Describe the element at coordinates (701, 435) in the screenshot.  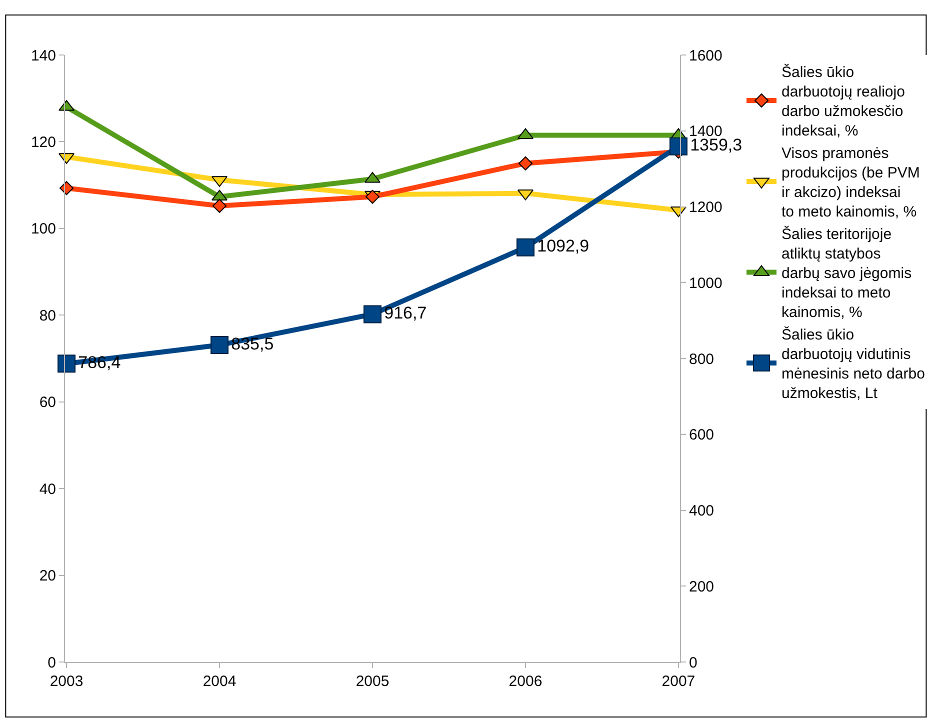
I see `y2-tick-label: 600` at that location.